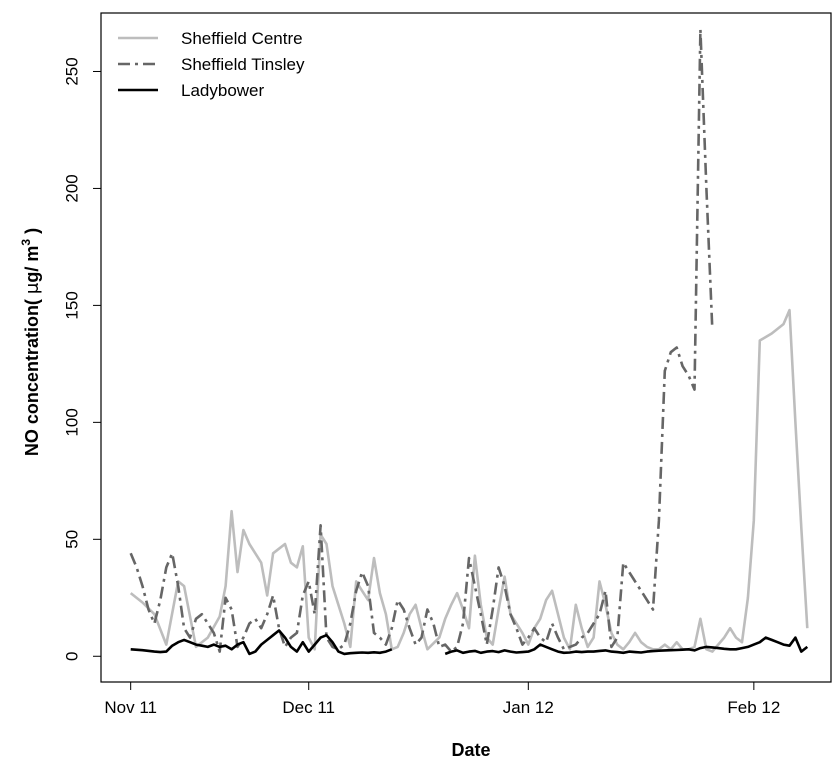  I want to click on x-axis: Nov 11 Dec 11 Jan 12 Feb 12, so click(442, 699).